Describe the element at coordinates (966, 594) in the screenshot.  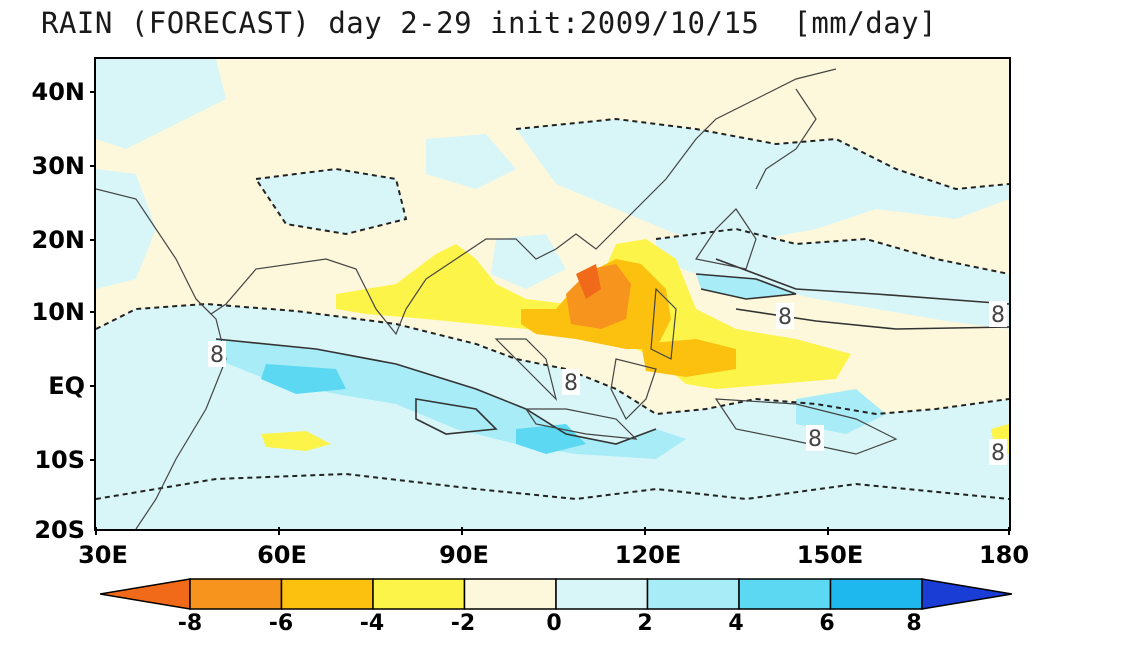
I see `colorbar-arrow-high` at that location.